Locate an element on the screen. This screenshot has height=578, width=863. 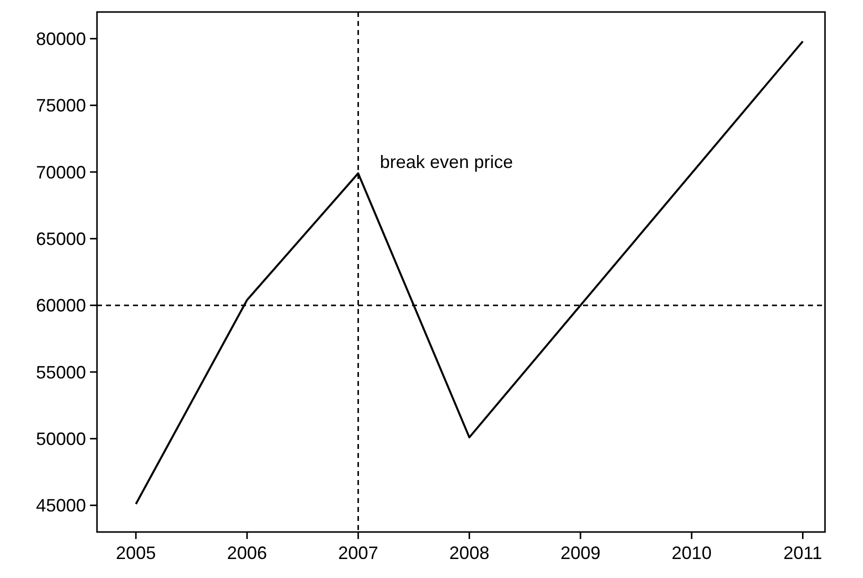
y-tick-label: 75000 is located at coordinates (61, 106).